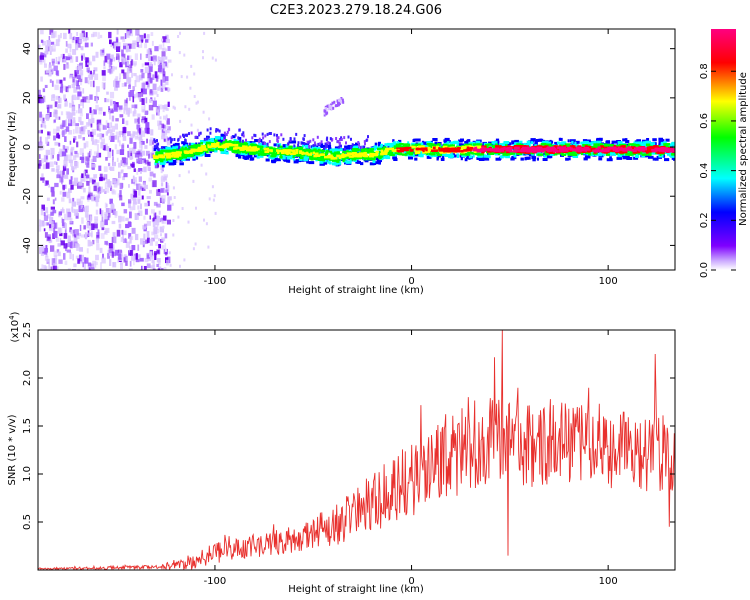  Describe the element at coordinates (717, 170) in the screenshot. I see `colorbar-ticks: 0.00.20.40.60.8` at that location.